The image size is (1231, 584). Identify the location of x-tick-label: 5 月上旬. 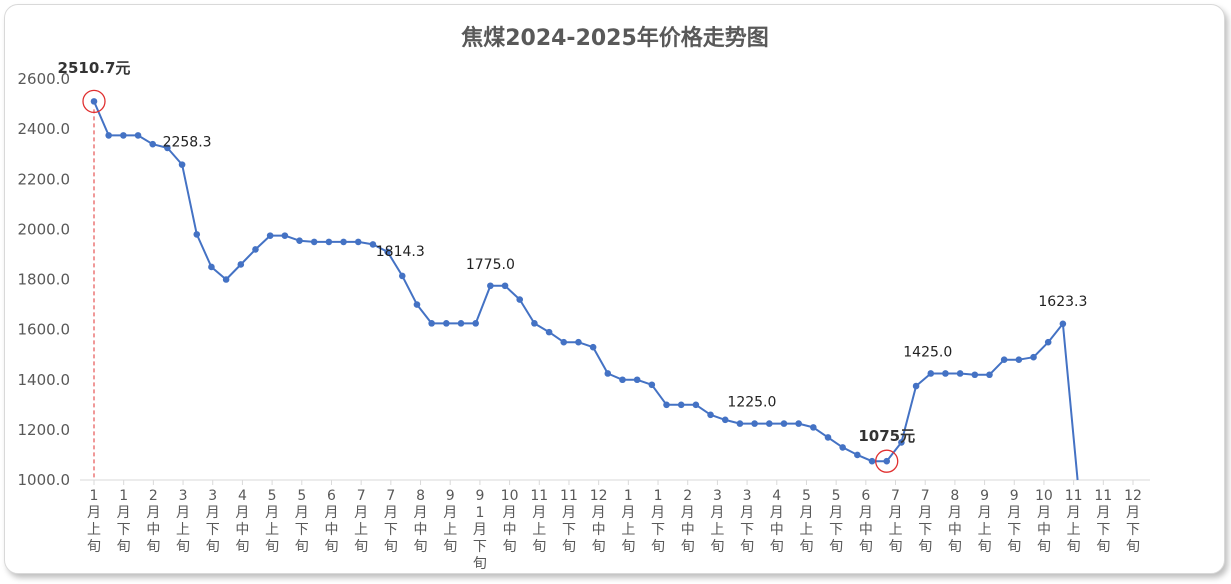
(806, 521).